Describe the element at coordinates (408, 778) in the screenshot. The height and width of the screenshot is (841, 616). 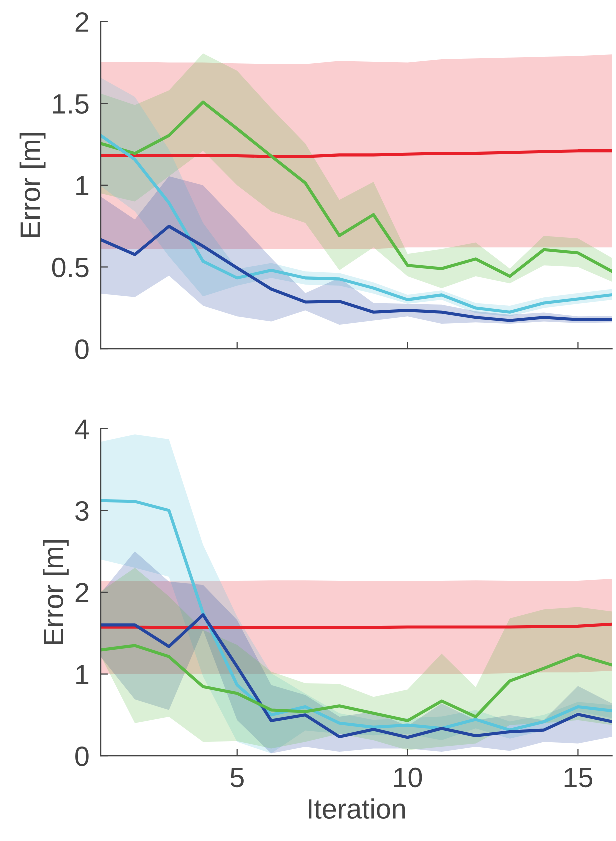
I see `x-tick-label: 10` at that location.